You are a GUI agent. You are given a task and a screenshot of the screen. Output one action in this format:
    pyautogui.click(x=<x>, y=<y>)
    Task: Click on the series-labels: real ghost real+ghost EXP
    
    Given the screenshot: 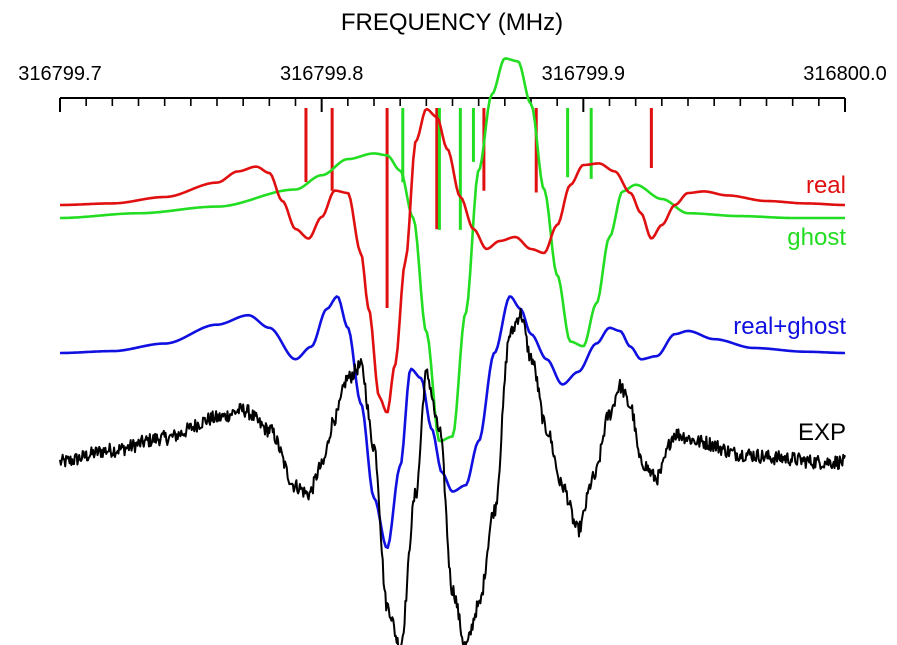 What is the action you would take?
    pyautogui.click(x=789, y=309)
    